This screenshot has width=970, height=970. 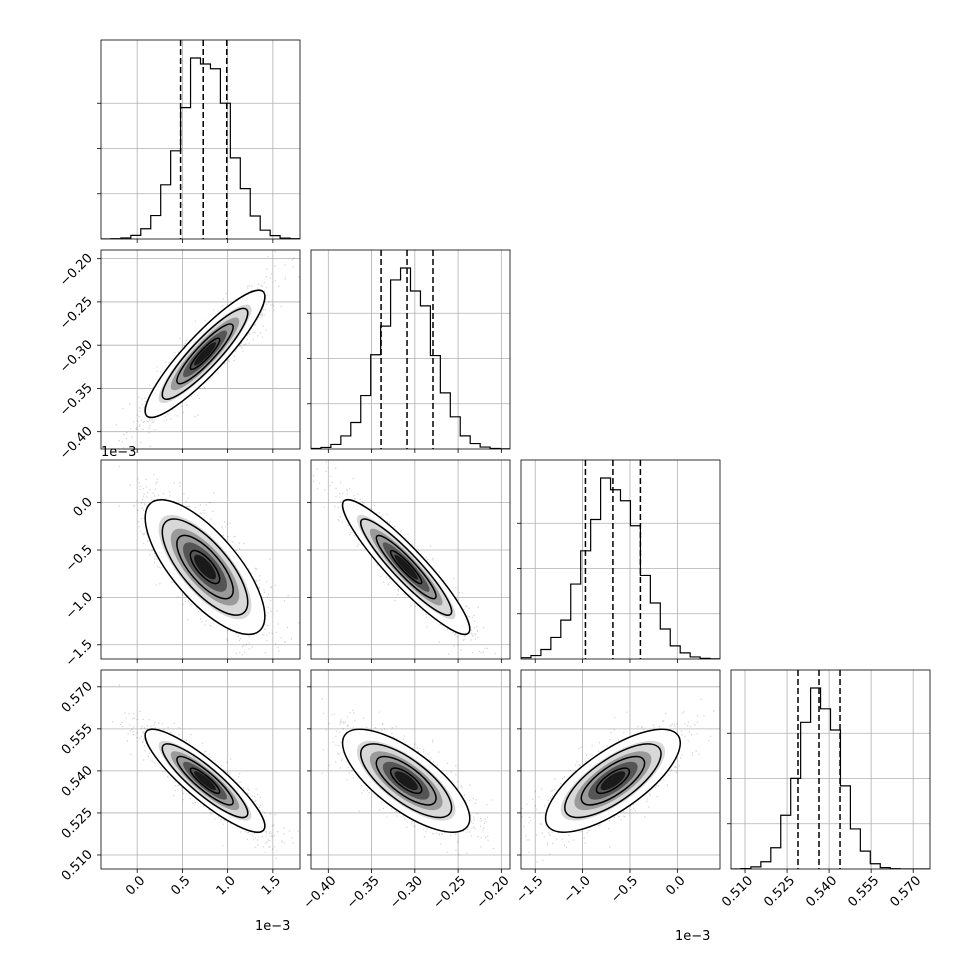 I want to click on scatter-points, so click(x=209, y=562).